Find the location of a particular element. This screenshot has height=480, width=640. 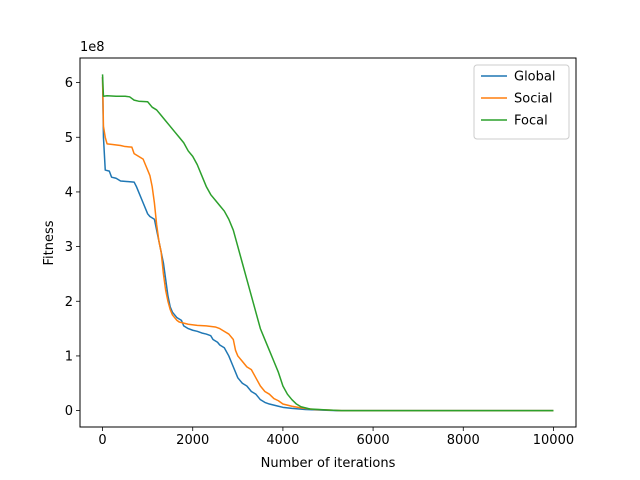

y-axis-ticks: 0 1 2 3 4 5 6 is located at coordinates (72, 247).